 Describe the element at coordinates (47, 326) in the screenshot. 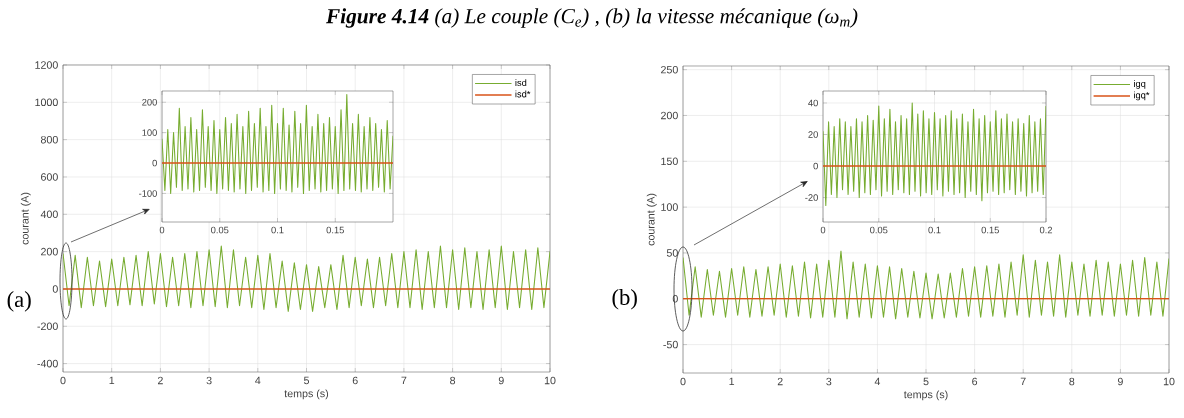

I see `y-tick-label: -200` at that location.